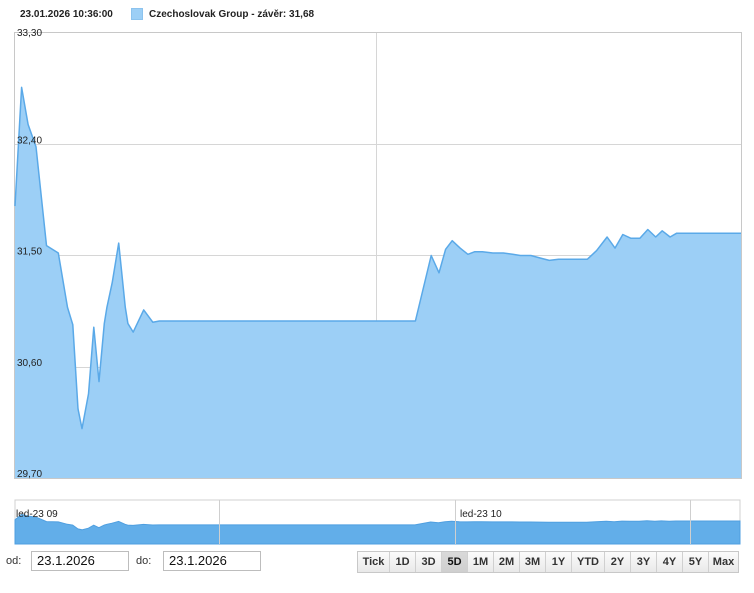  What do you see at coordinates (588, 562) in the screenshot?
I see `range-button-ytd: YTD` at bounding box center [588, 562].